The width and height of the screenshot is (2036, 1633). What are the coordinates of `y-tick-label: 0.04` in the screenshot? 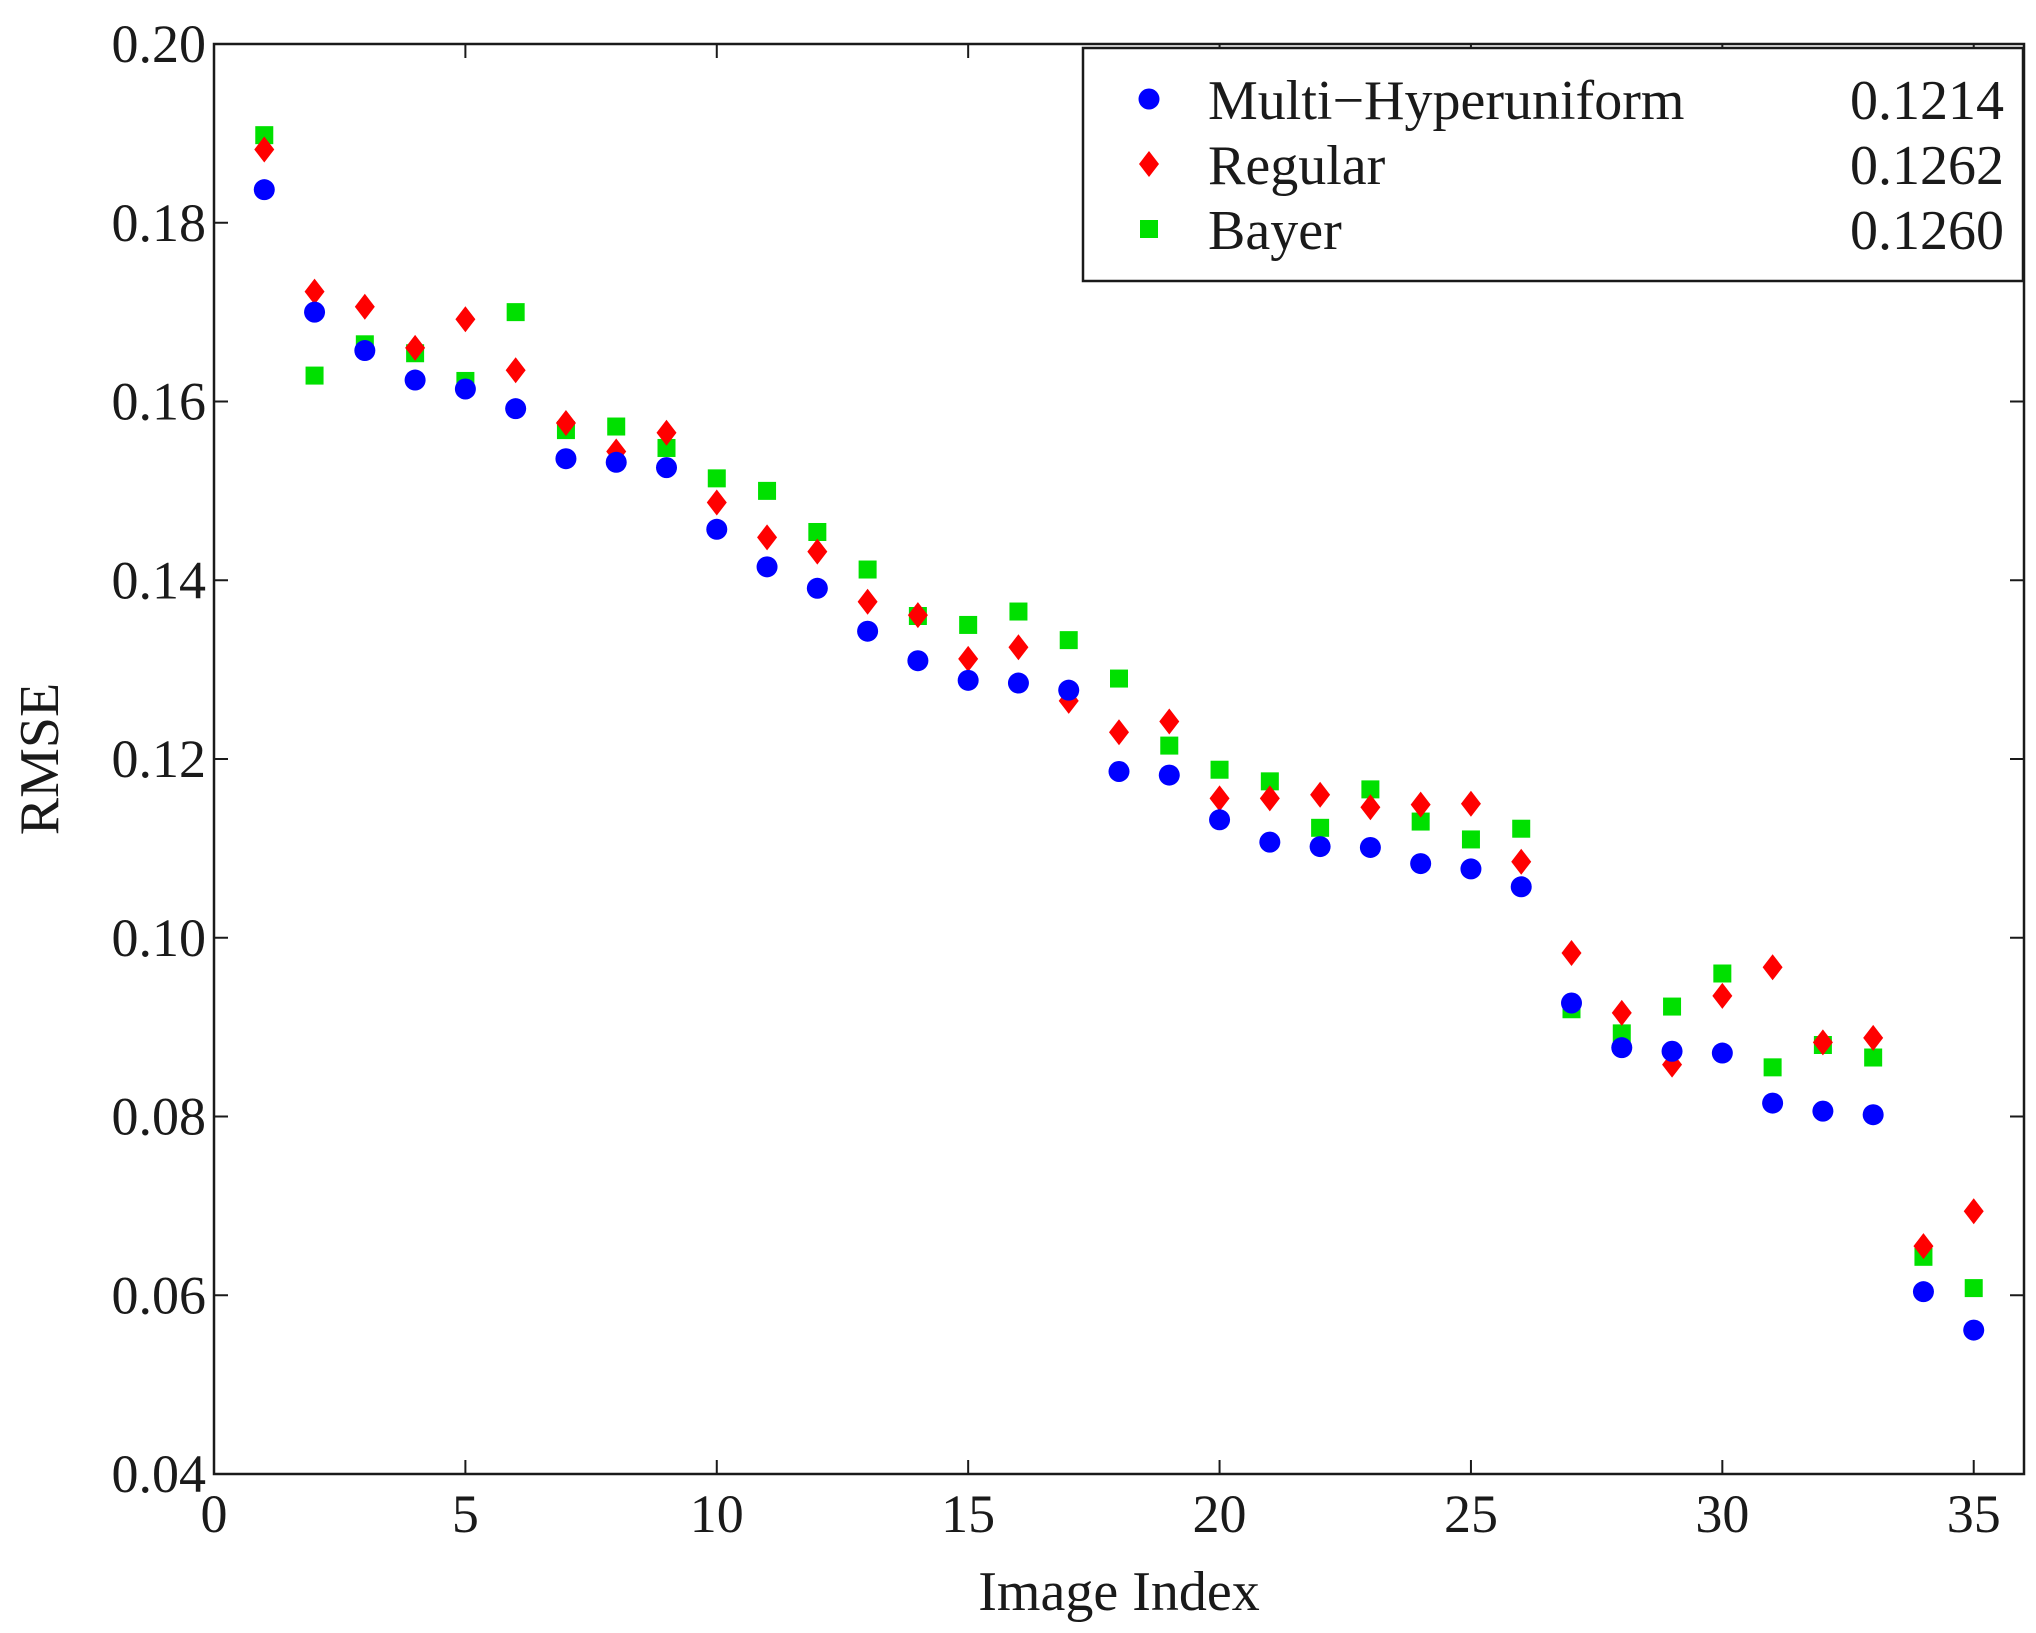 It's located at (159, 1474).